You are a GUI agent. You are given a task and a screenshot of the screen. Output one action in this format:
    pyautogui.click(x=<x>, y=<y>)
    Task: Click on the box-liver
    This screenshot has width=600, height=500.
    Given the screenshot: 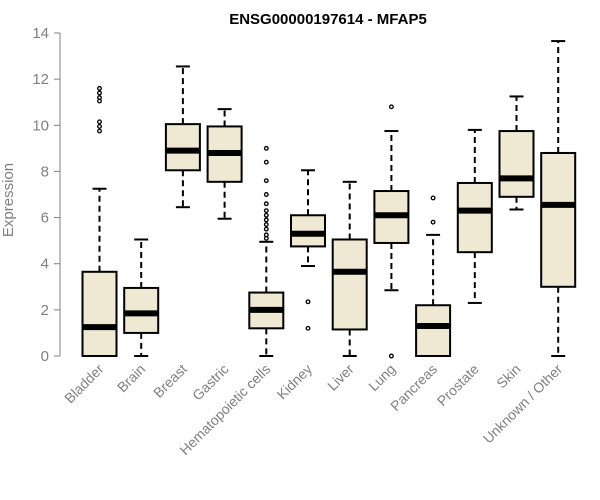 What is the action you would take?
    pyautogui.click(x=349, y=268)
    